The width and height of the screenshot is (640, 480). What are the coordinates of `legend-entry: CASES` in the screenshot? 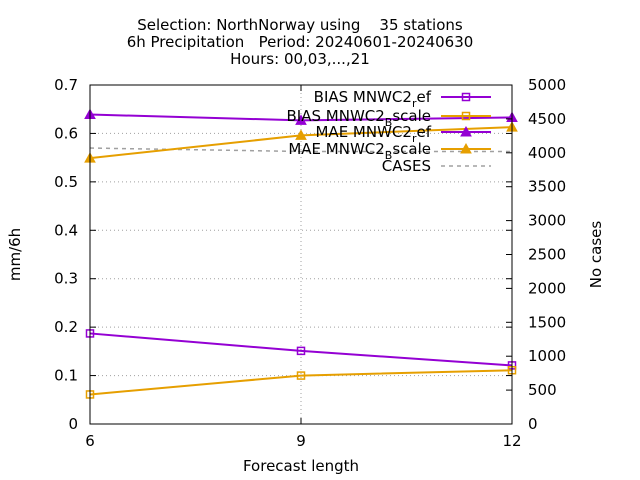 It's located at (436, 166).